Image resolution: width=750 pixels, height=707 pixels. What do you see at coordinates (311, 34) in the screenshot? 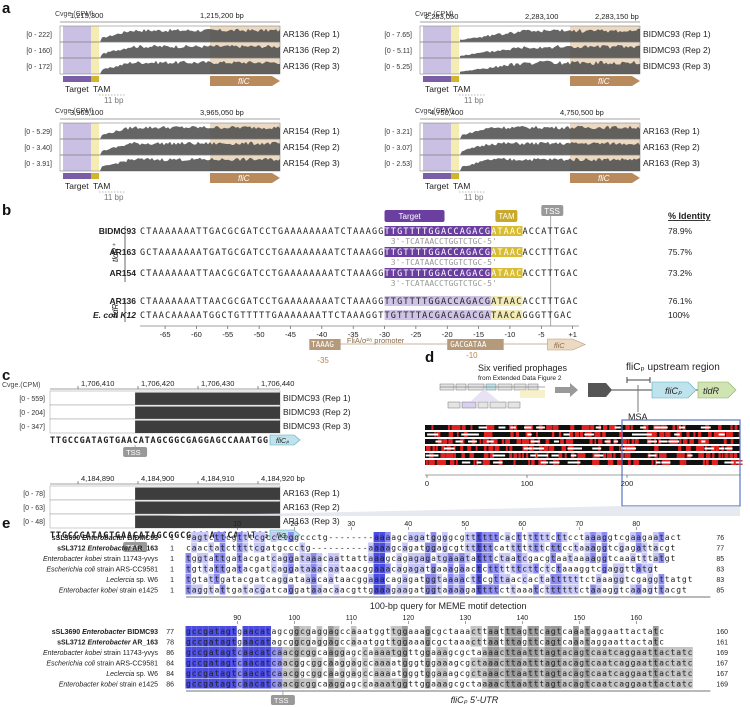
I see `track-name: AR136 (Rep 1)` at bounding box center [311, 34].